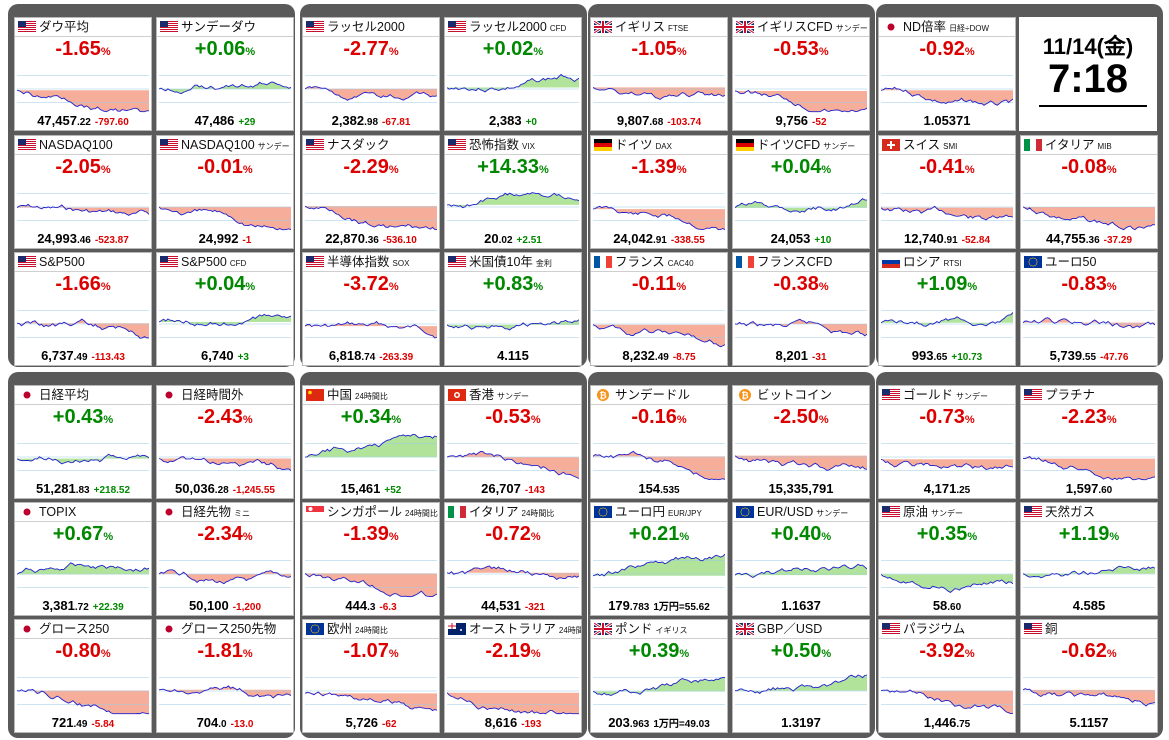  I want to click on market-card: 米国債10年 金利 +0.83% 4.115, so click(513, 309).